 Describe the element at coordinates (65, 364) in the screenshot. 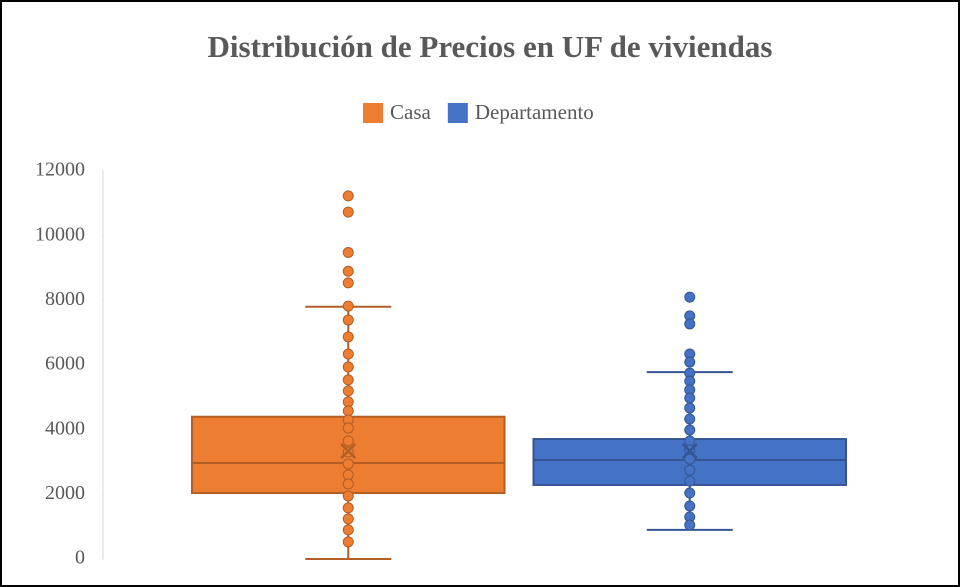

I see `y-tick-label: 6000` at that location.